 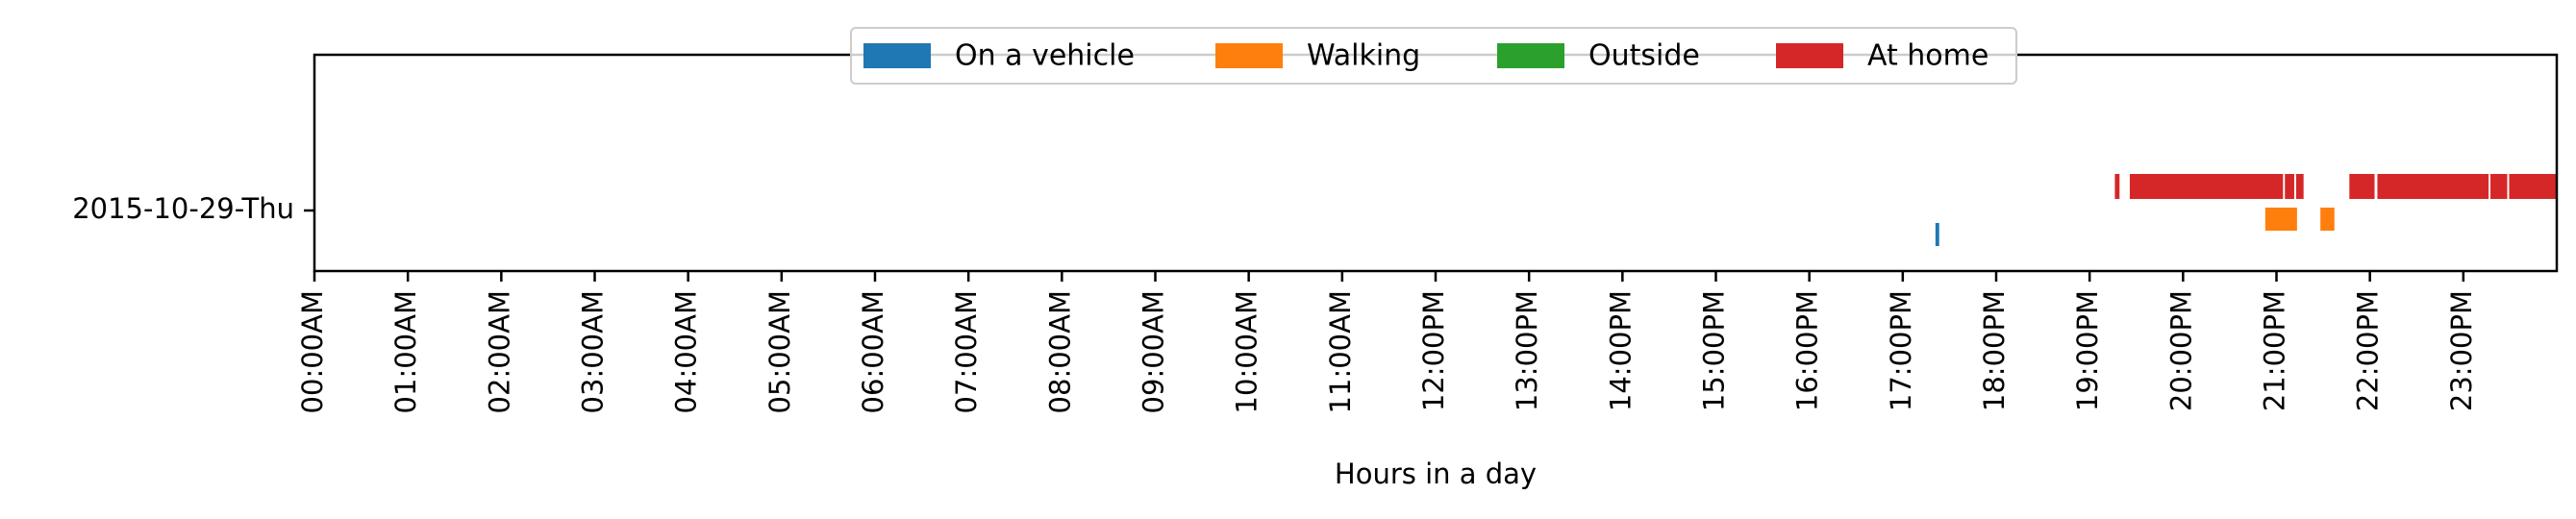 What do you see at coordinates (2461, 350) in the screenshot?
I see `x-tick-label: 23:00PM` at bounding box center [2461, 350].